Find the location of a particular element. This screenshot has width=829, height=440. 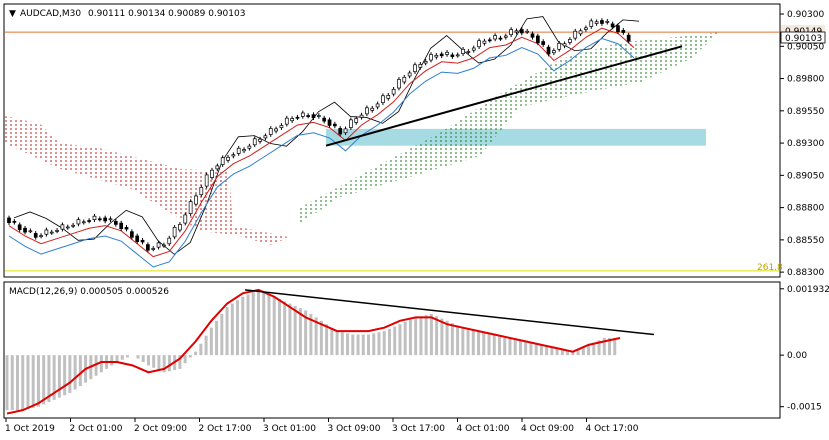

macd-title: MACD(12,26,9) 0.000505 0.000526 is located at coordinates (89, 292).